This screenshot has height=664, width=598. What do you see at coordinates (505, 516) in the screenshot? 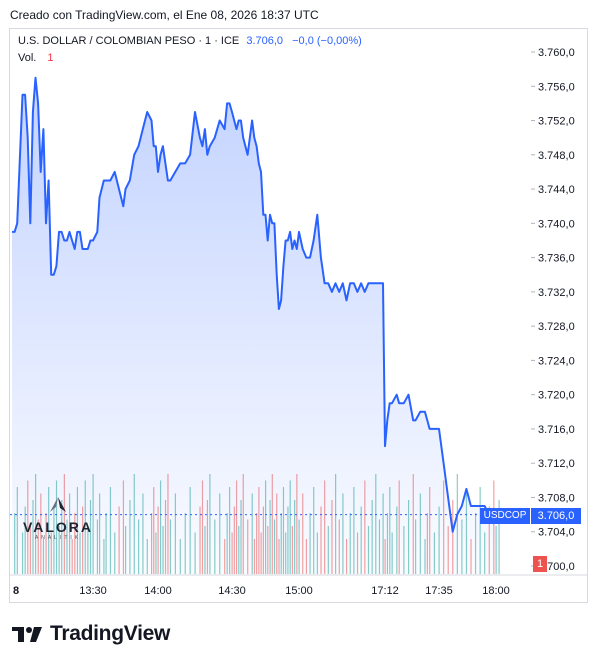
I see `symbol-price-tag: USDCOP` at bounding box center [505, 516].